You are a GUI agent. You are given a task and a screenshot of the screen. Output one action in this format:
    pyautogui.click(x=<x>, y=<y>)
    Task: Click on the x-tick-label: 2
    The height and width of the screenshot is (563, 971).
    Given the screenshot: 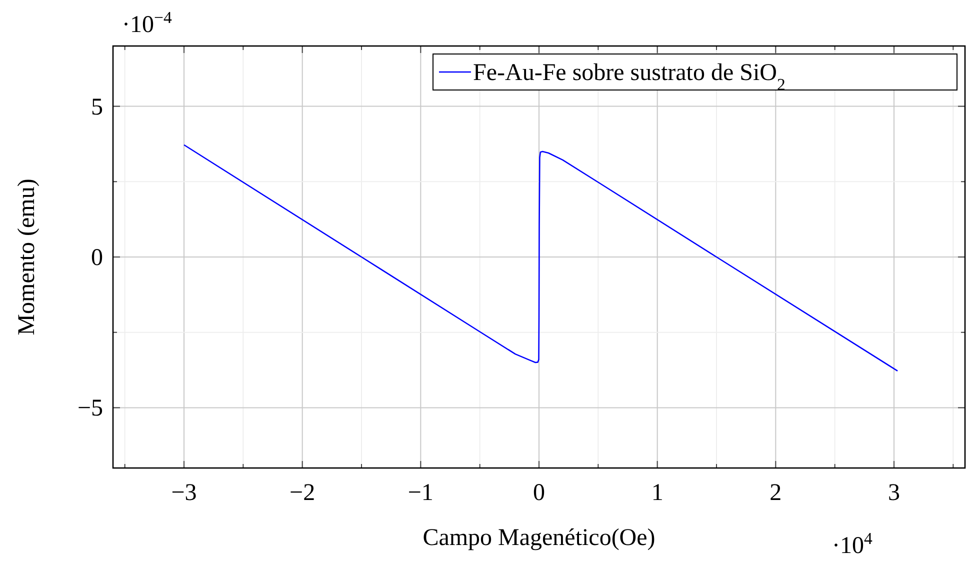 What is the action you would take?
    pyautogui.click(x=776, y=493)
    